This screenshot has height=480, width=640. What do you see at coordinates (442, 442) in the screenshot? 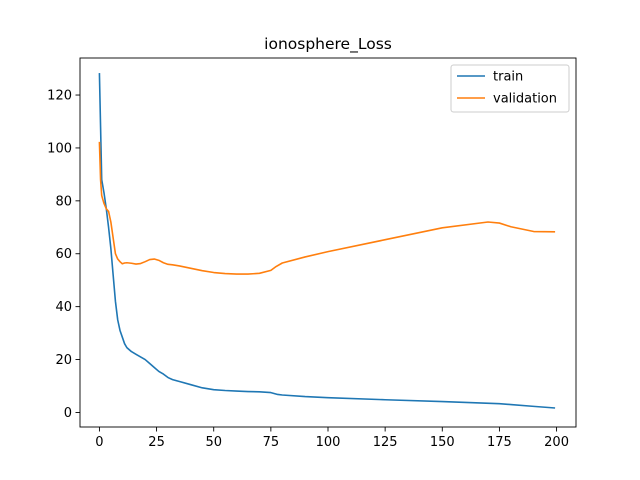
I see `x-tick-label: 150` at bounding box center [442, 442].